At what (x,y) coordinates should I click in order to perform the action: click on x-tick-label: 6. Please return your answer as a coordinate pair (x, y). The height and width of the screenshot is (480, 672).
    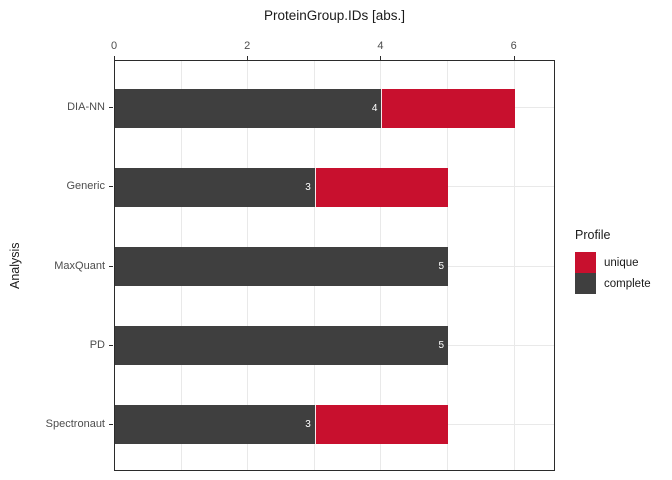
    Looking at the image, I should click on (513, 46).